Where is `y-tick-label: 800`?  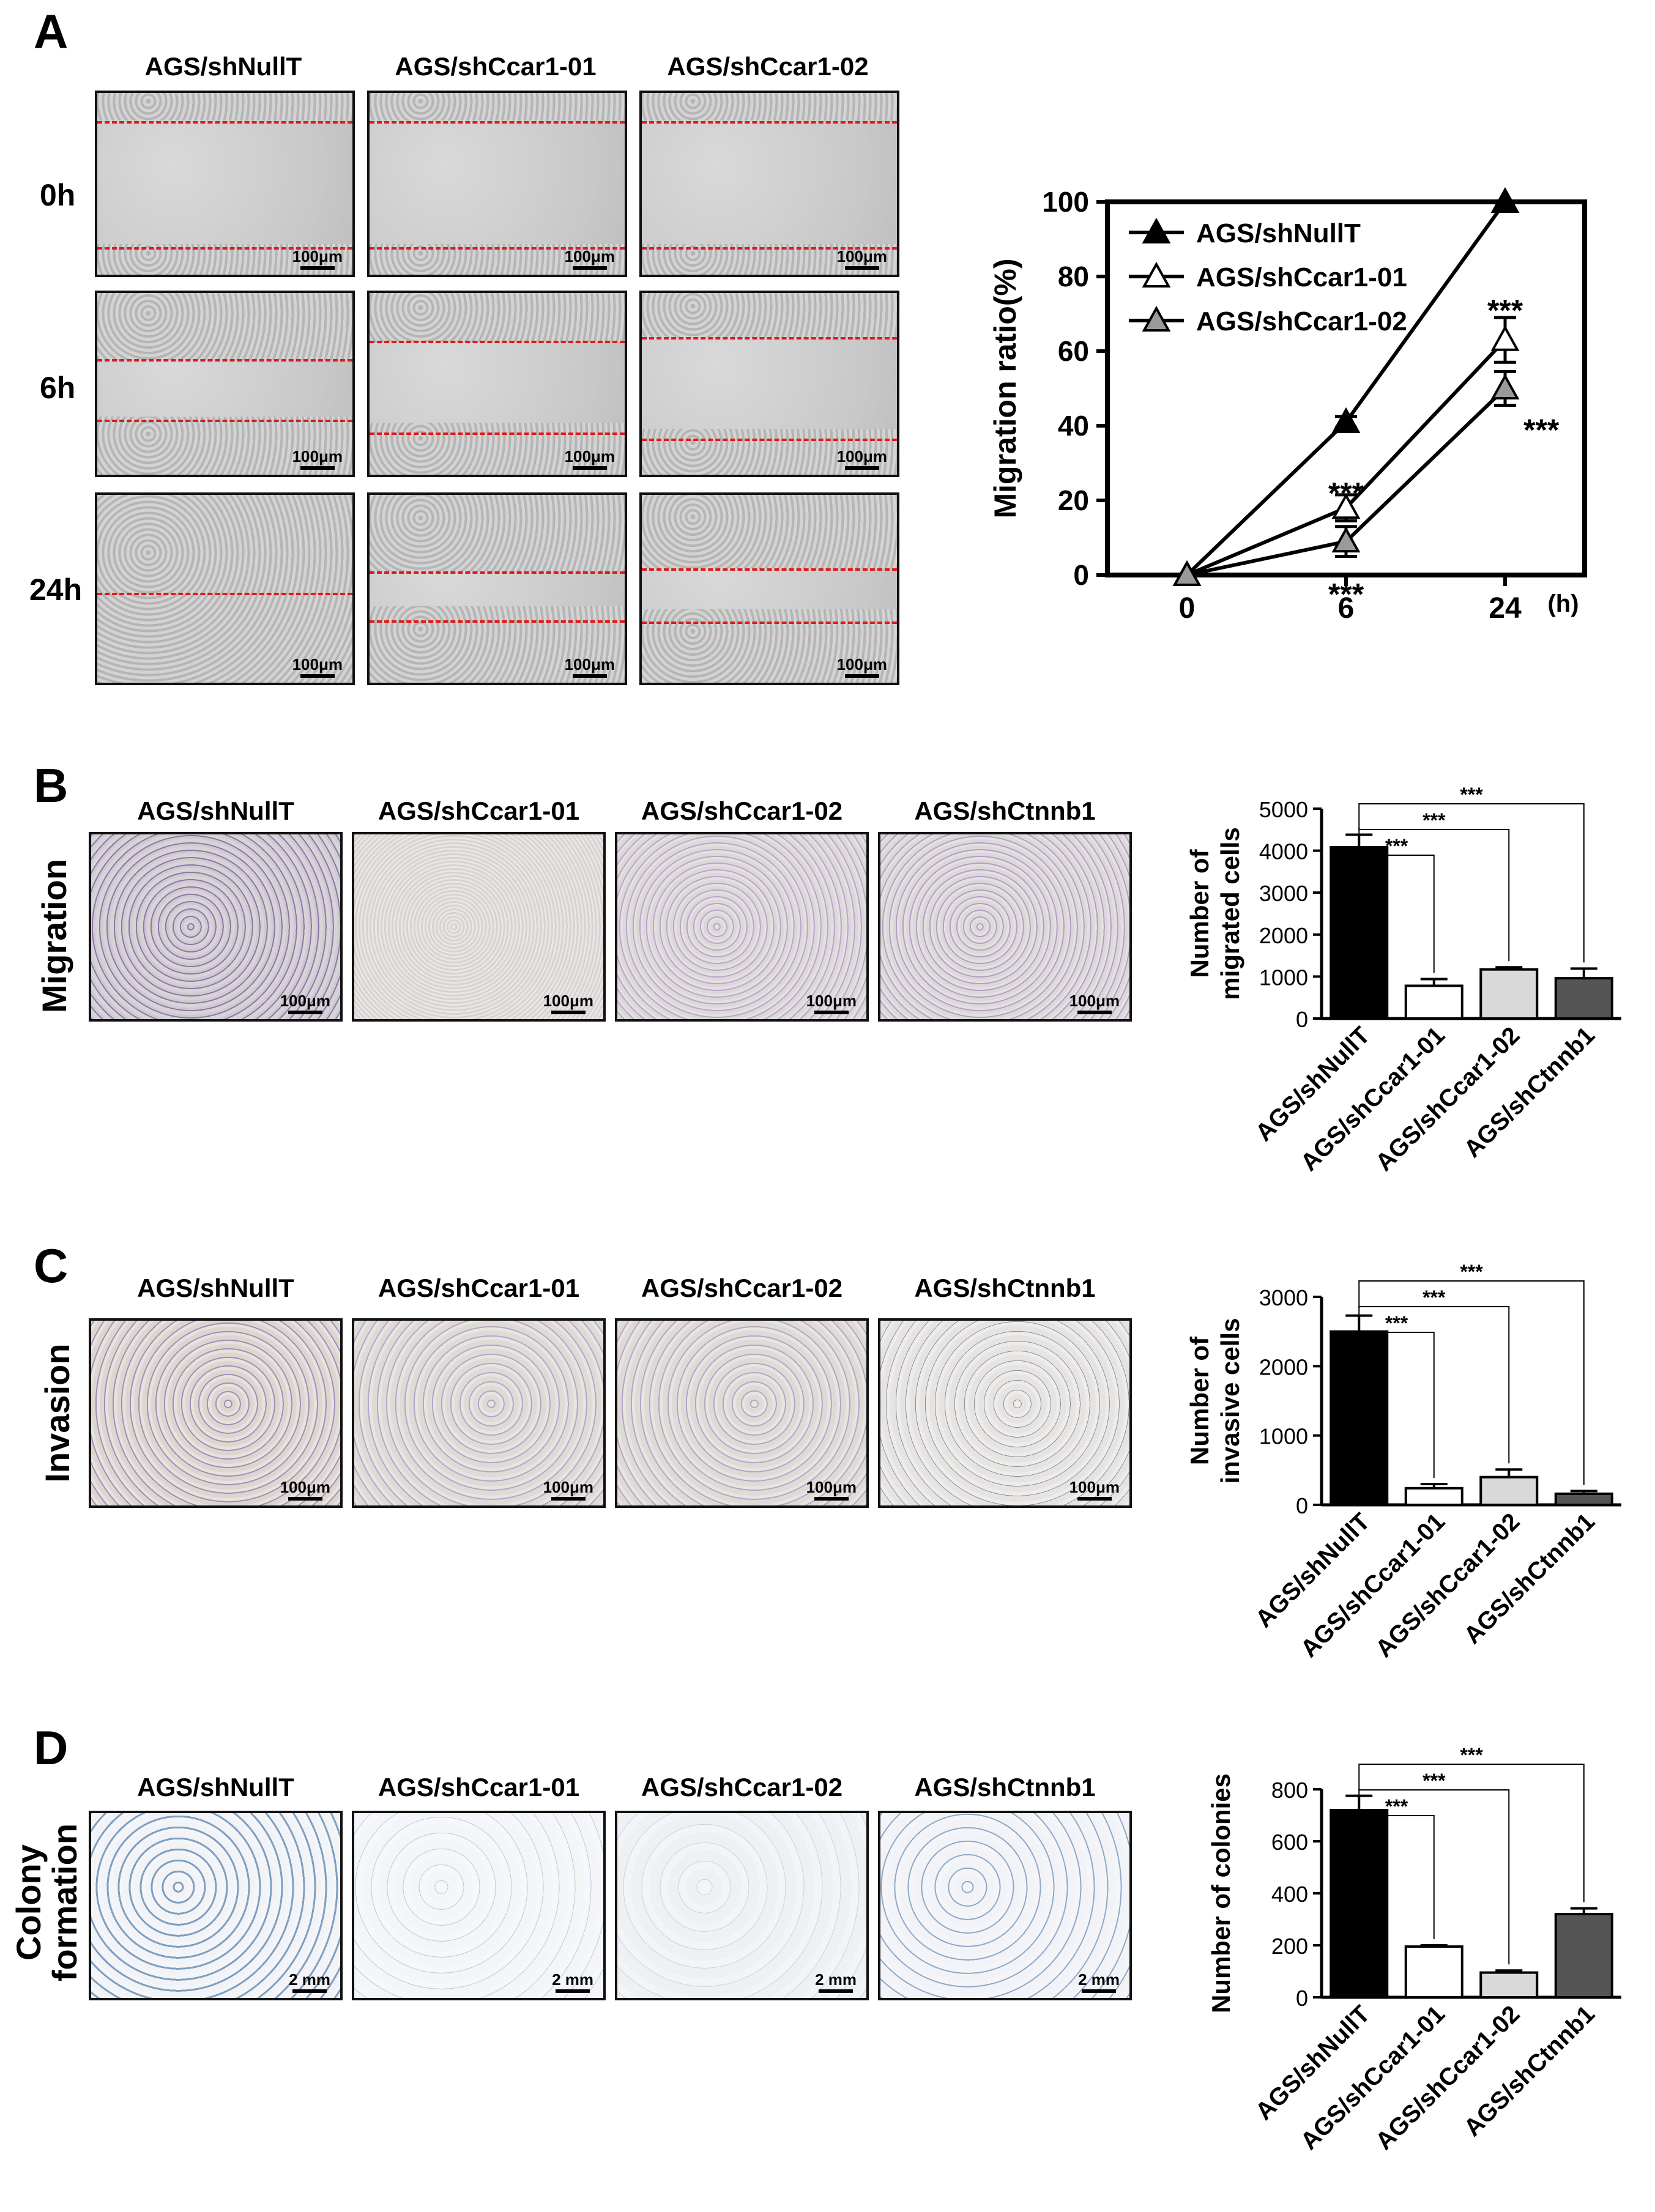
y-tick-label: 800 is located at coordinates (1289, 1790).